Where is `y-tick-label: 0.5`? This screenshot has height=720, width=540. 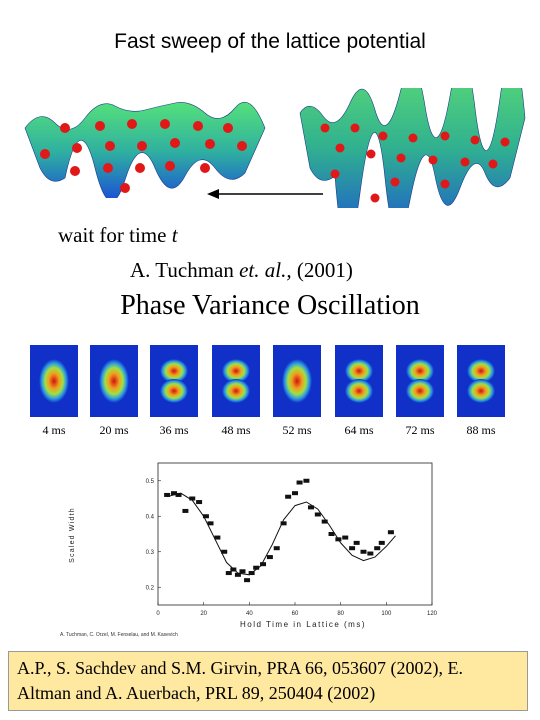 y-tick-label: 0.5 is located at coordinates (150, 482).